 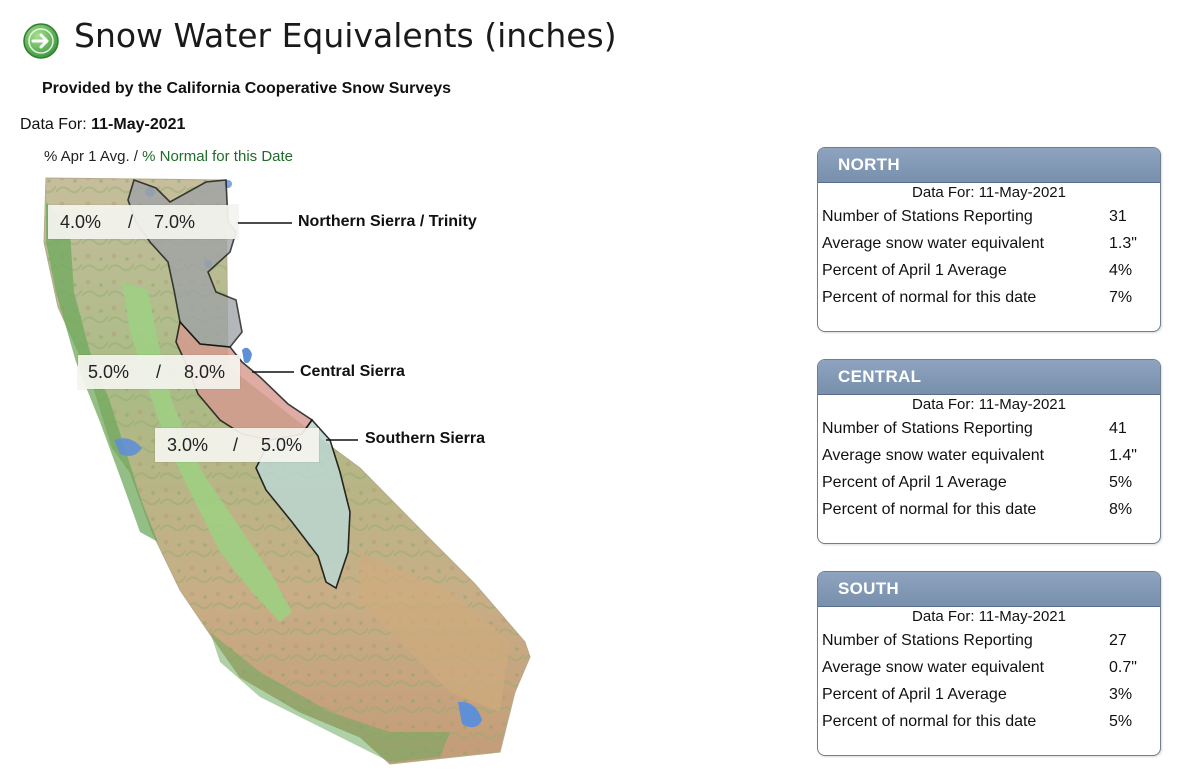 I want to click on date-prefix: Data For:, so click(x=53, y=124).